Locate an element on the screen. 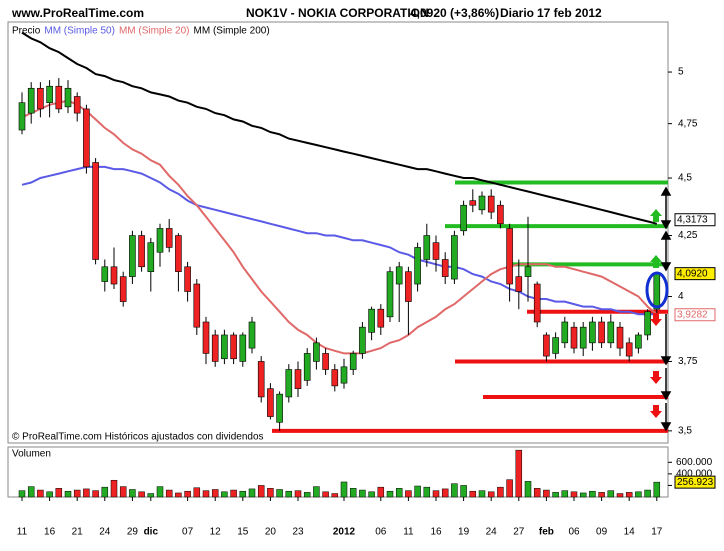  x-tick-label: dic is located at coordinates (151, 532).